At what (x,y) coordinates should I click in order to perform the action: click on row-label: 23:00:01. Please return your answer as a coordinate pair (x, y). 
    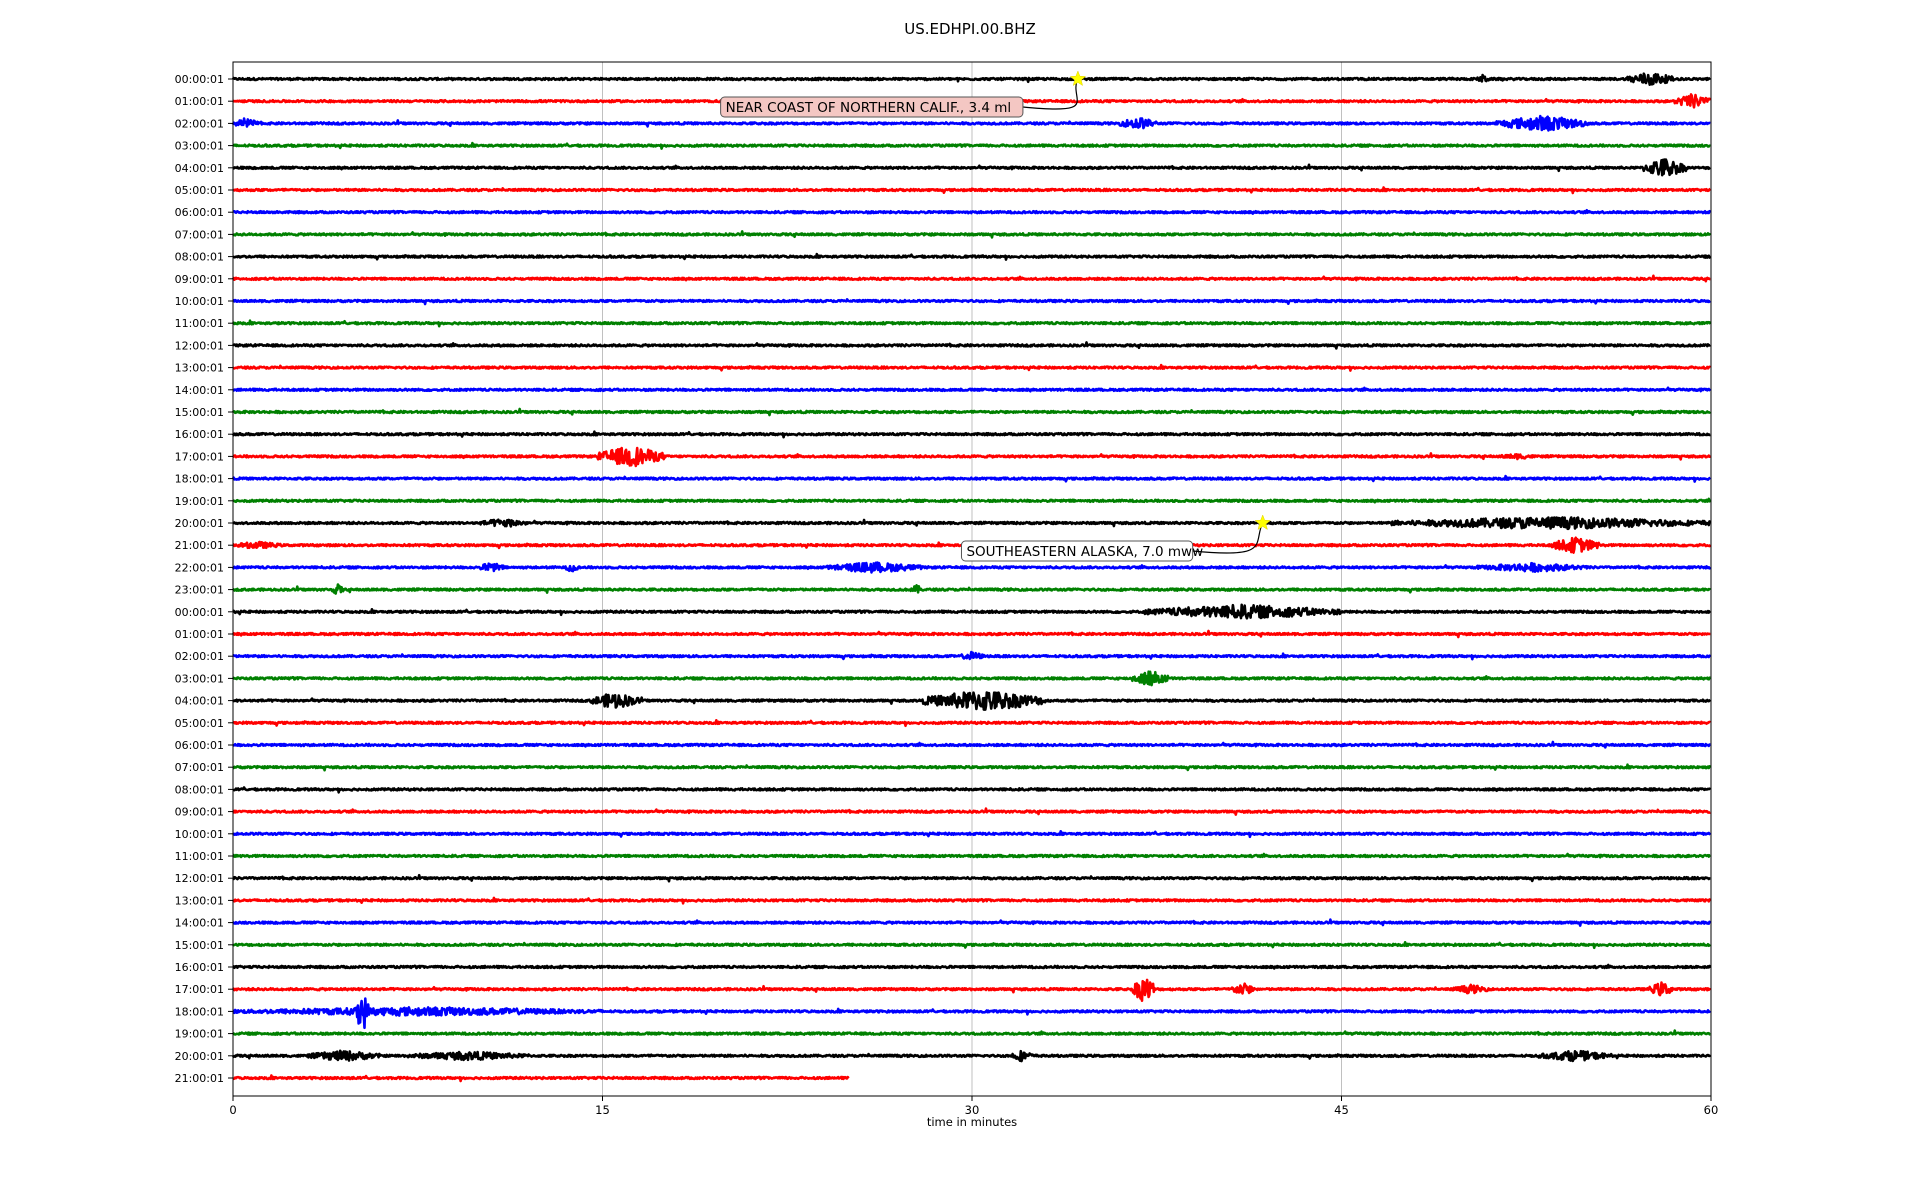
    Looking at the image, I should click on (199, 590).